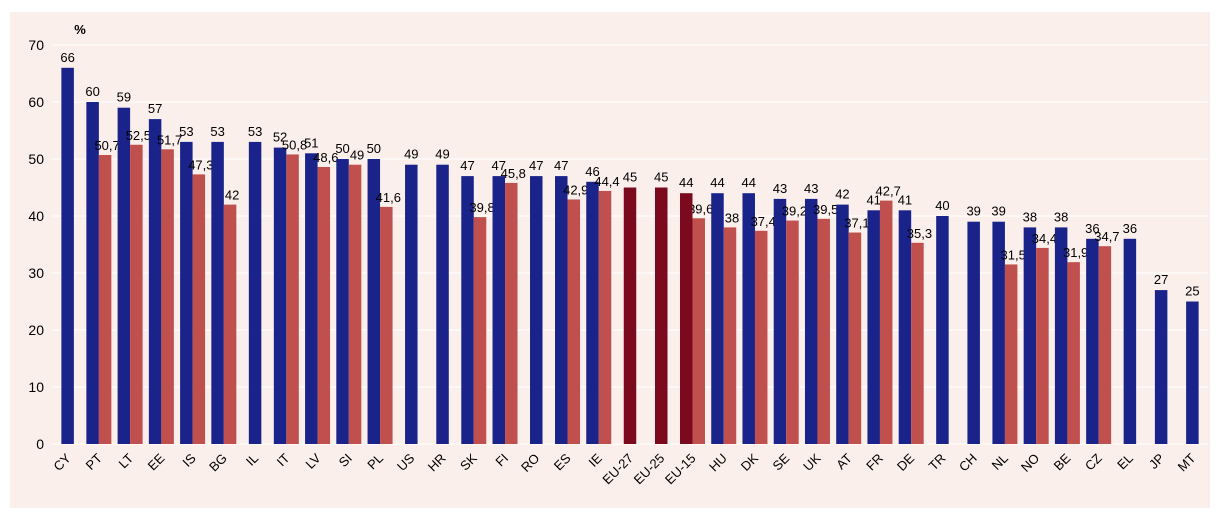 This screenshot has width=1219, height=511. Describe the element at coordinates (513, 173) in the screenshot. I see `data-label-series2: 45,8` at that location.